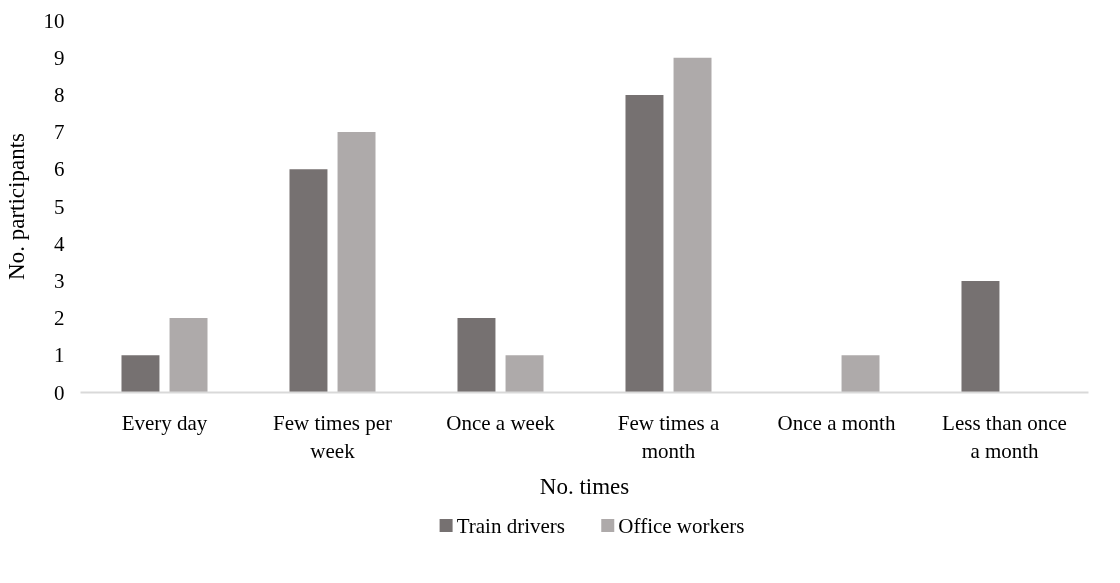 The image size is (1120, 583). What do you see at coordinates (59, 57) in the screenshot?
I see `y-tick-label: 9` at bounding box center [59, 57].